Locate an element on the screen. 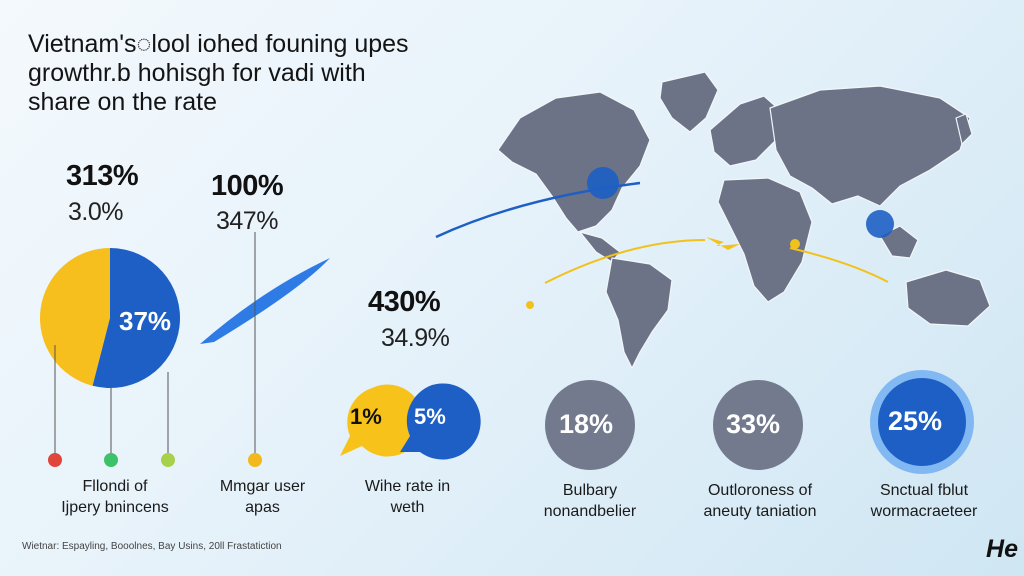 The height and width of the screenshot is (576, 1024). legend-dot-green is located at coordinates (111, 460).